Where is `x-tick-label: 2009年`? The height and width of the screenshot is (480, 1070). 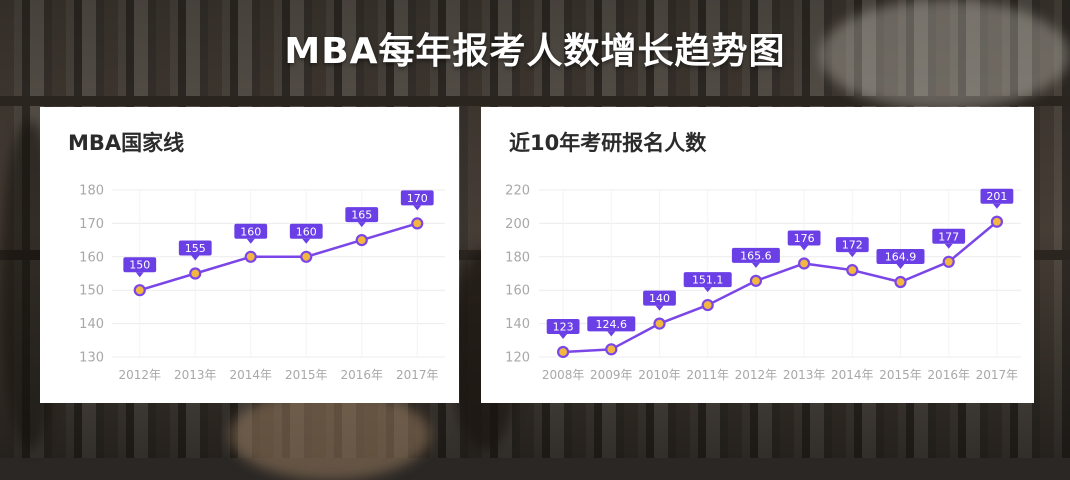 x-tick-label: 2009年 is located at coordinates (611, 375).